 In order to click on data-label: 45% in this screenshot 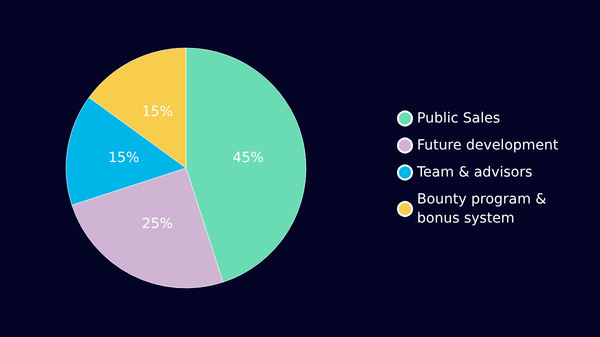, I will do `click(248, 158)`.